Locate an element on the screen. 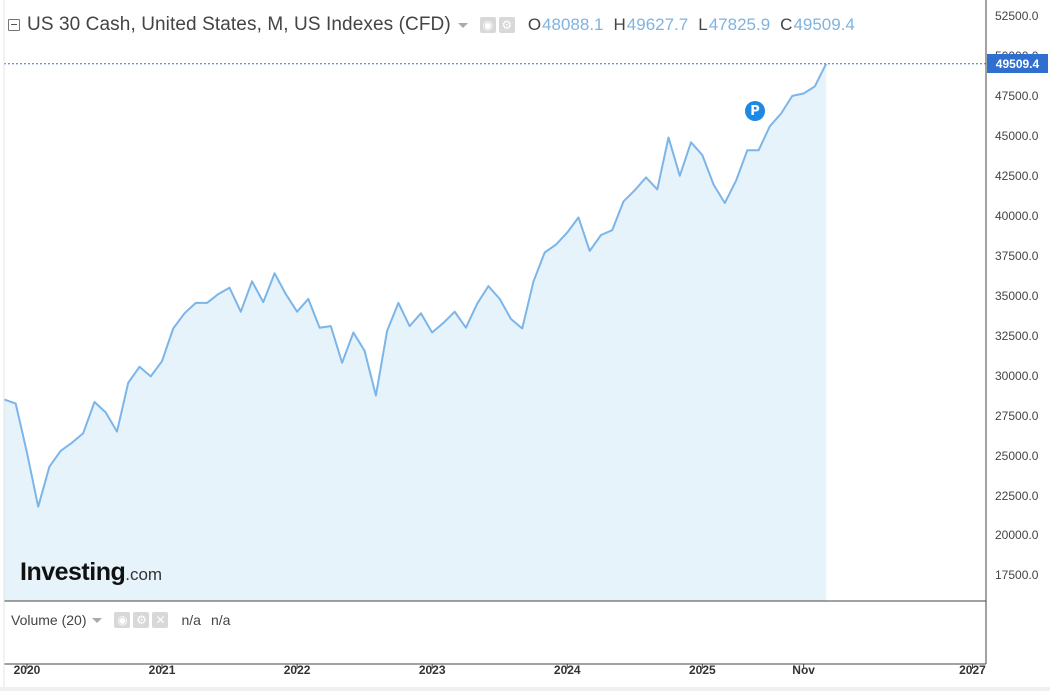 The width and height of the screenshot is (1050, 691). volume-label: Volume (20) is located at coordinates (49, 620).